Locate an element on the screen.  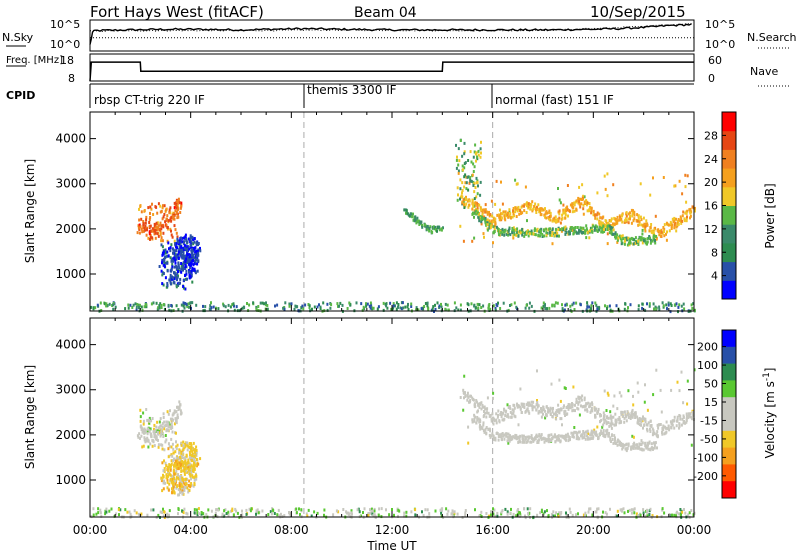
power-colorbar-tick-label: 28 is located at coordinates (711, 135).